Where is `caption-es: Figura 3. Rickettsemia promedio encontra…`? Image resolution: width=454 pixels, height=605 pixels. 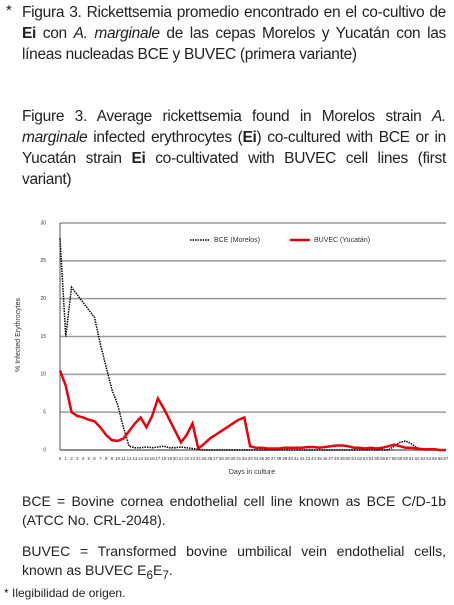 caption-es: Figura 3. Rickettsemia promedio encontra… is located at coordinates (234, 33).